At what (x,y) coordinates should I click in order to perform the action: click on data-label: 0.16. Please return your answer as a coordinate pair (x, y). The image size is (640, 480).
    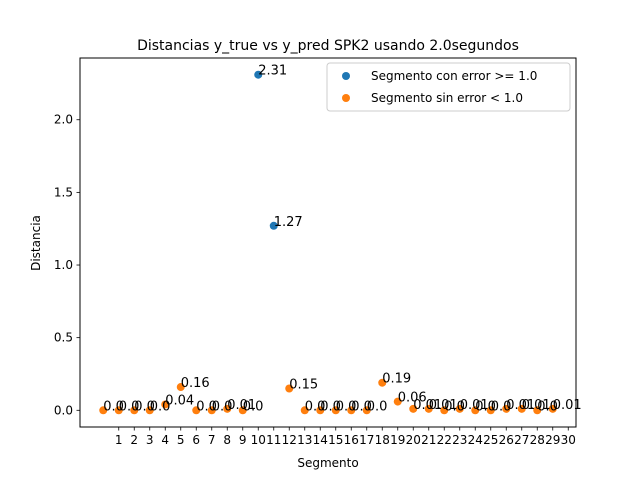
    Looking at the image, I should click on (195, 383).